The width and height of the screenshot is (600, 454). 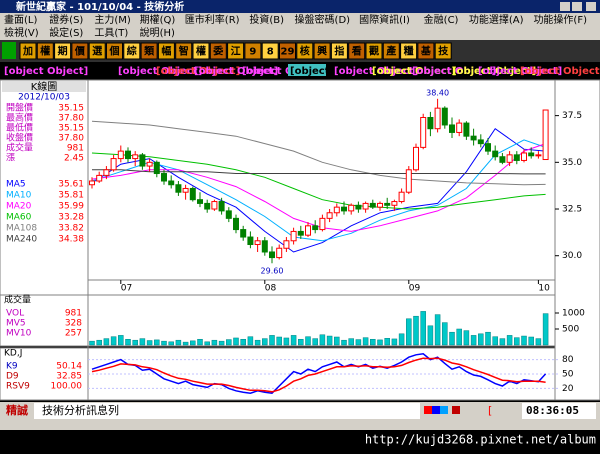 I want to click on menu-item: 工具(T), so click(x=111, y=33).